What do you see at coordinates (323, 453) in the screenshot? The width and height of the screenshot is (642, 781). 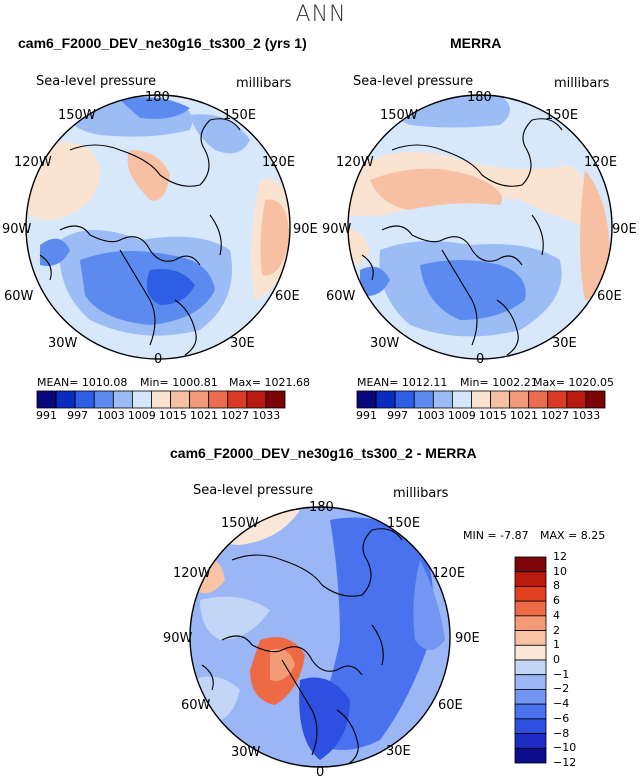 I see `panel3-title: cam6_F2000_DEV_ne30g16_ts300_2 - MERRA` at bounding box center [323, 453].